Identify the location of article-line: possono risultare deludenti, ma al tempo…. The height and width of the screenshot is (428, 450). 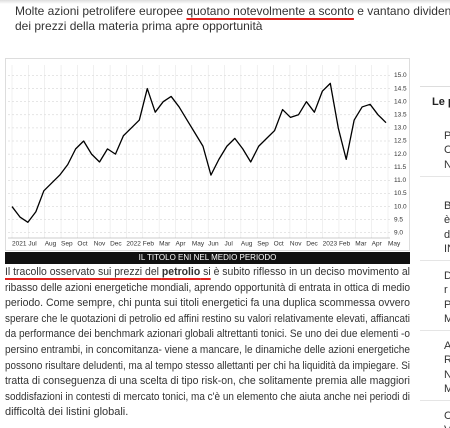
(207, 365).